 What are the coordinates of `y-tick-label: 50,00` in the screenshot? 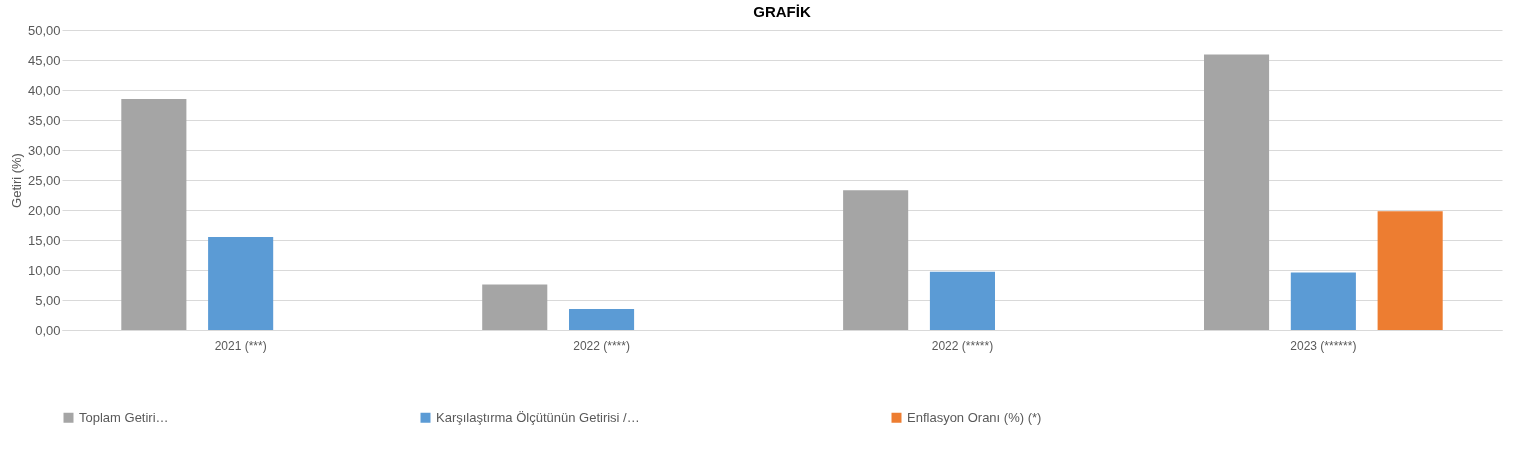 It's located at (44, 30).